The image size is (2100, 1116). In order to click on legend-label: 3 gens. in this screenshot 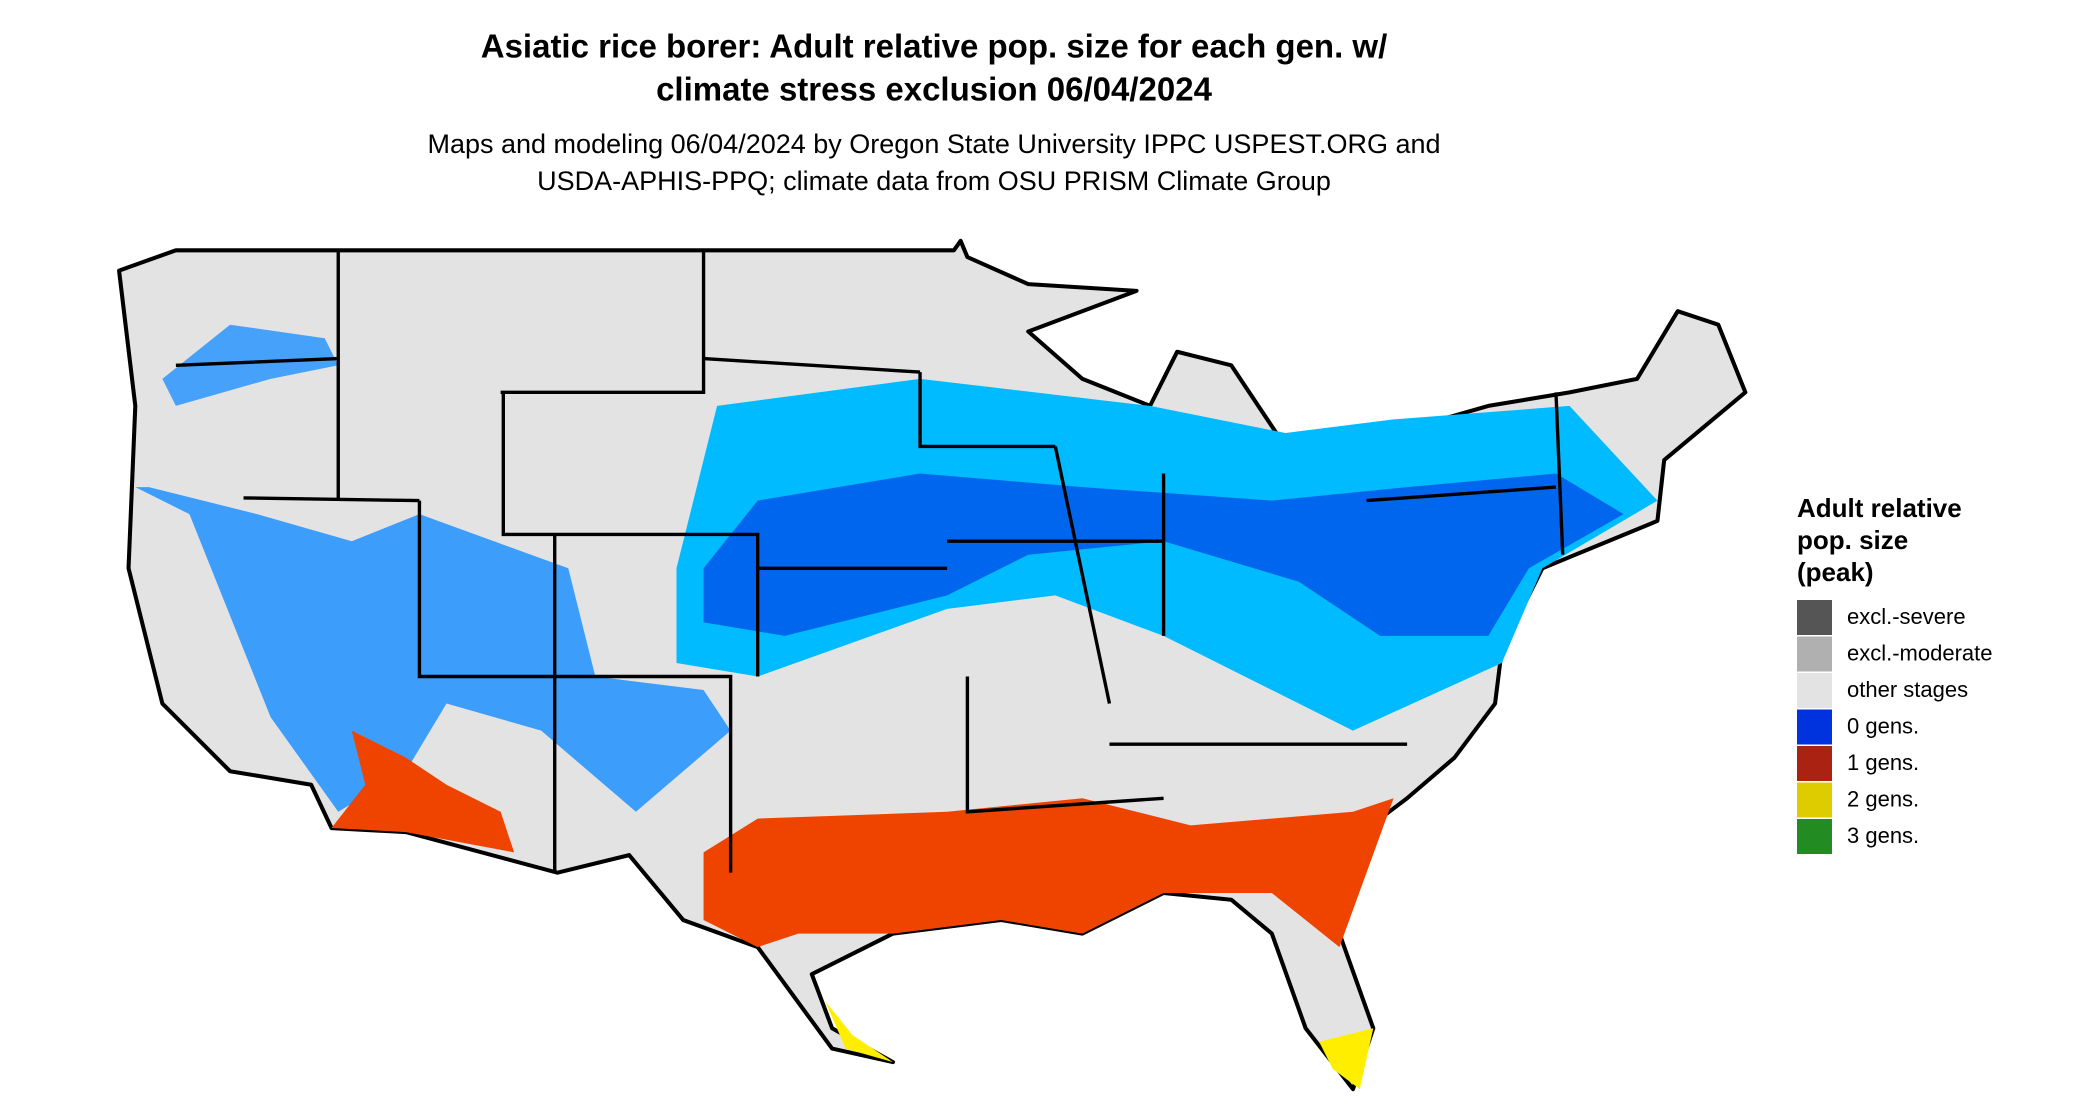, I will do `click(1883, 835)`.